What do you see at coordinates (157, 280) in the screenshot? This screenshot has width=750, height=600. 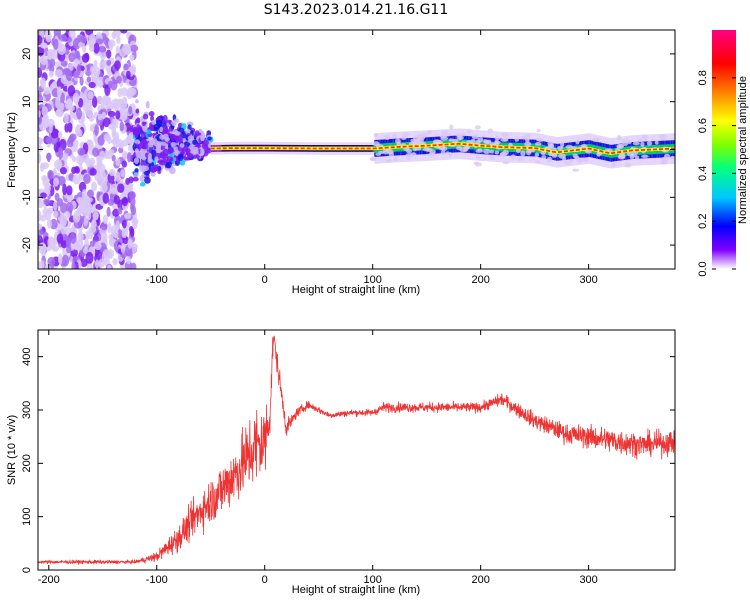 I see `x-tick-label: -100` at bounding box center [157, 280].